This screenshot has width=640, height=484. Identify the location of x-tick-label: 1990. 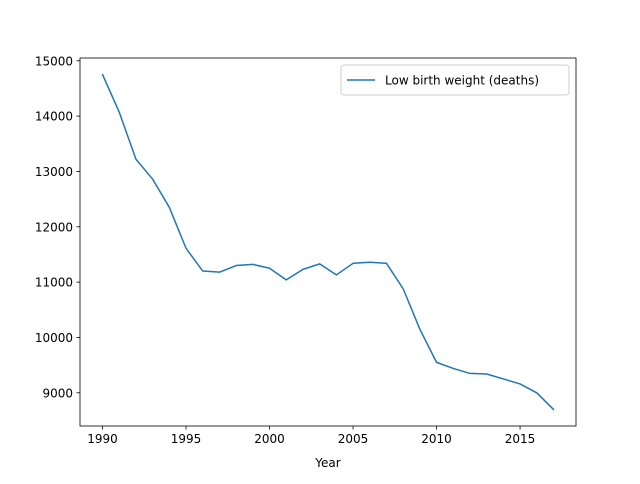
(102, 439).